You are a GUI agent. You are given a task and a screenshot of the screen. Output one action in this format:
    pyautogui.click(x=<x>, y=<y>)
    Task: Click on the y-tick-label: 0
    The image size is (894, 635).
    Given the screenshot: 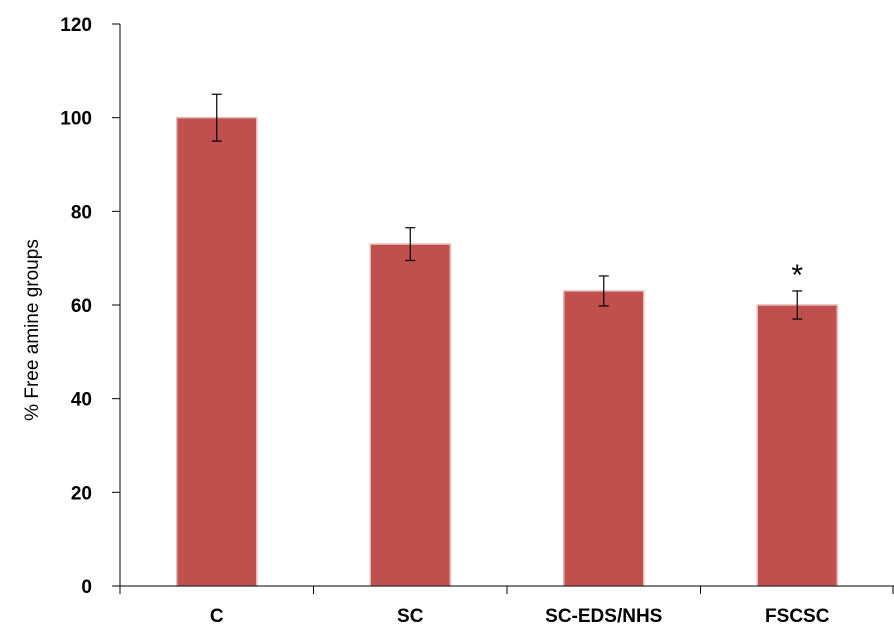 What is the action you would take?
    pyautogui.click(x=86, y=587)
    